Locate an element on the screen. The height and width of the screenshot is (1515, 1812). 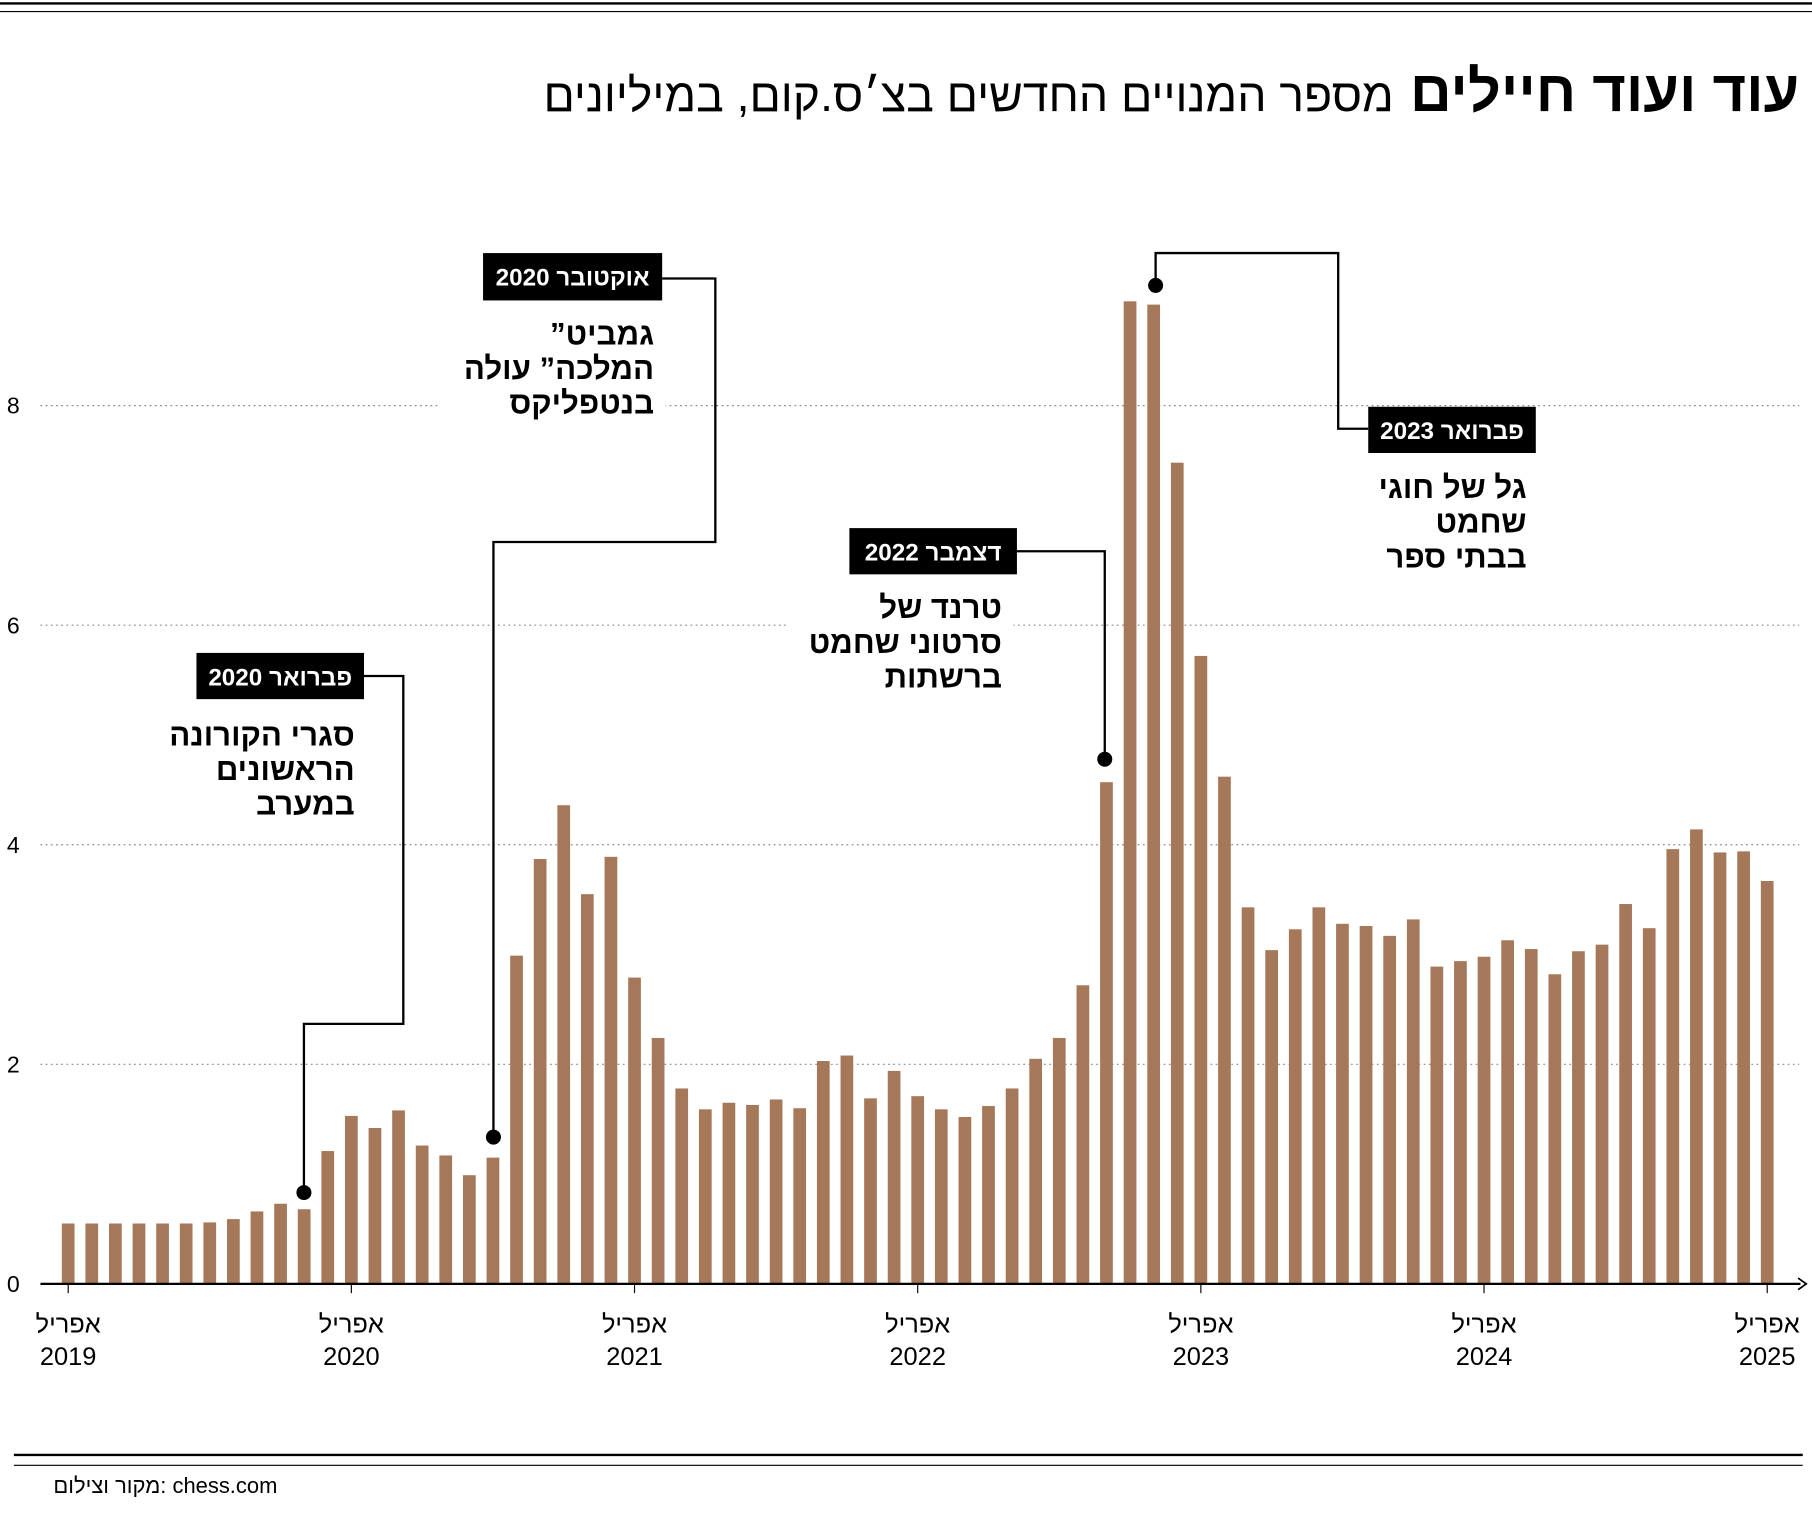
annotation-date: פברואר 2023 is located at coordinates (1452, 431).